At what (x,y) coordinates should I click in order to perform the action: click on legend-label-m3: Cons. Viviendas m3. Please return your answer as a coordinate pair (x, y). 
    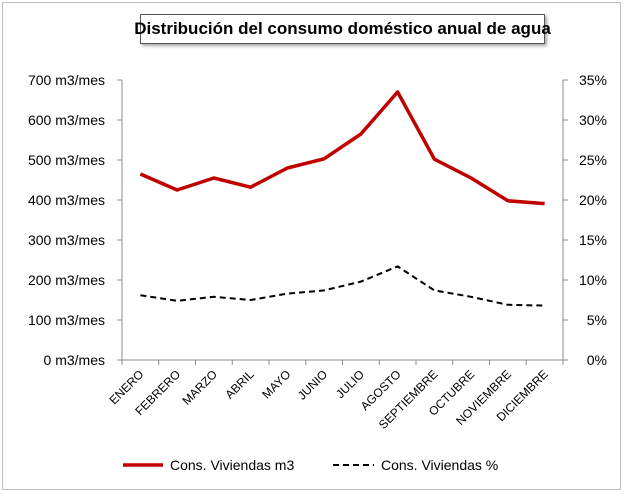
    Looking at the image, I should click on (232, 465).